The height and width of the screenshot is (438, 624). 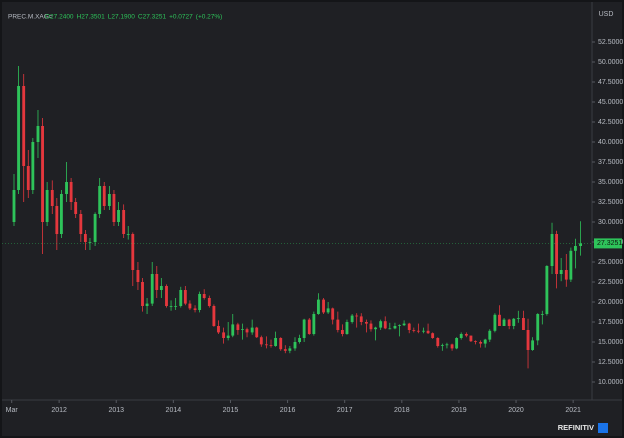 I want to click on x-tick-label: 2013, so click(x=116, y=410).